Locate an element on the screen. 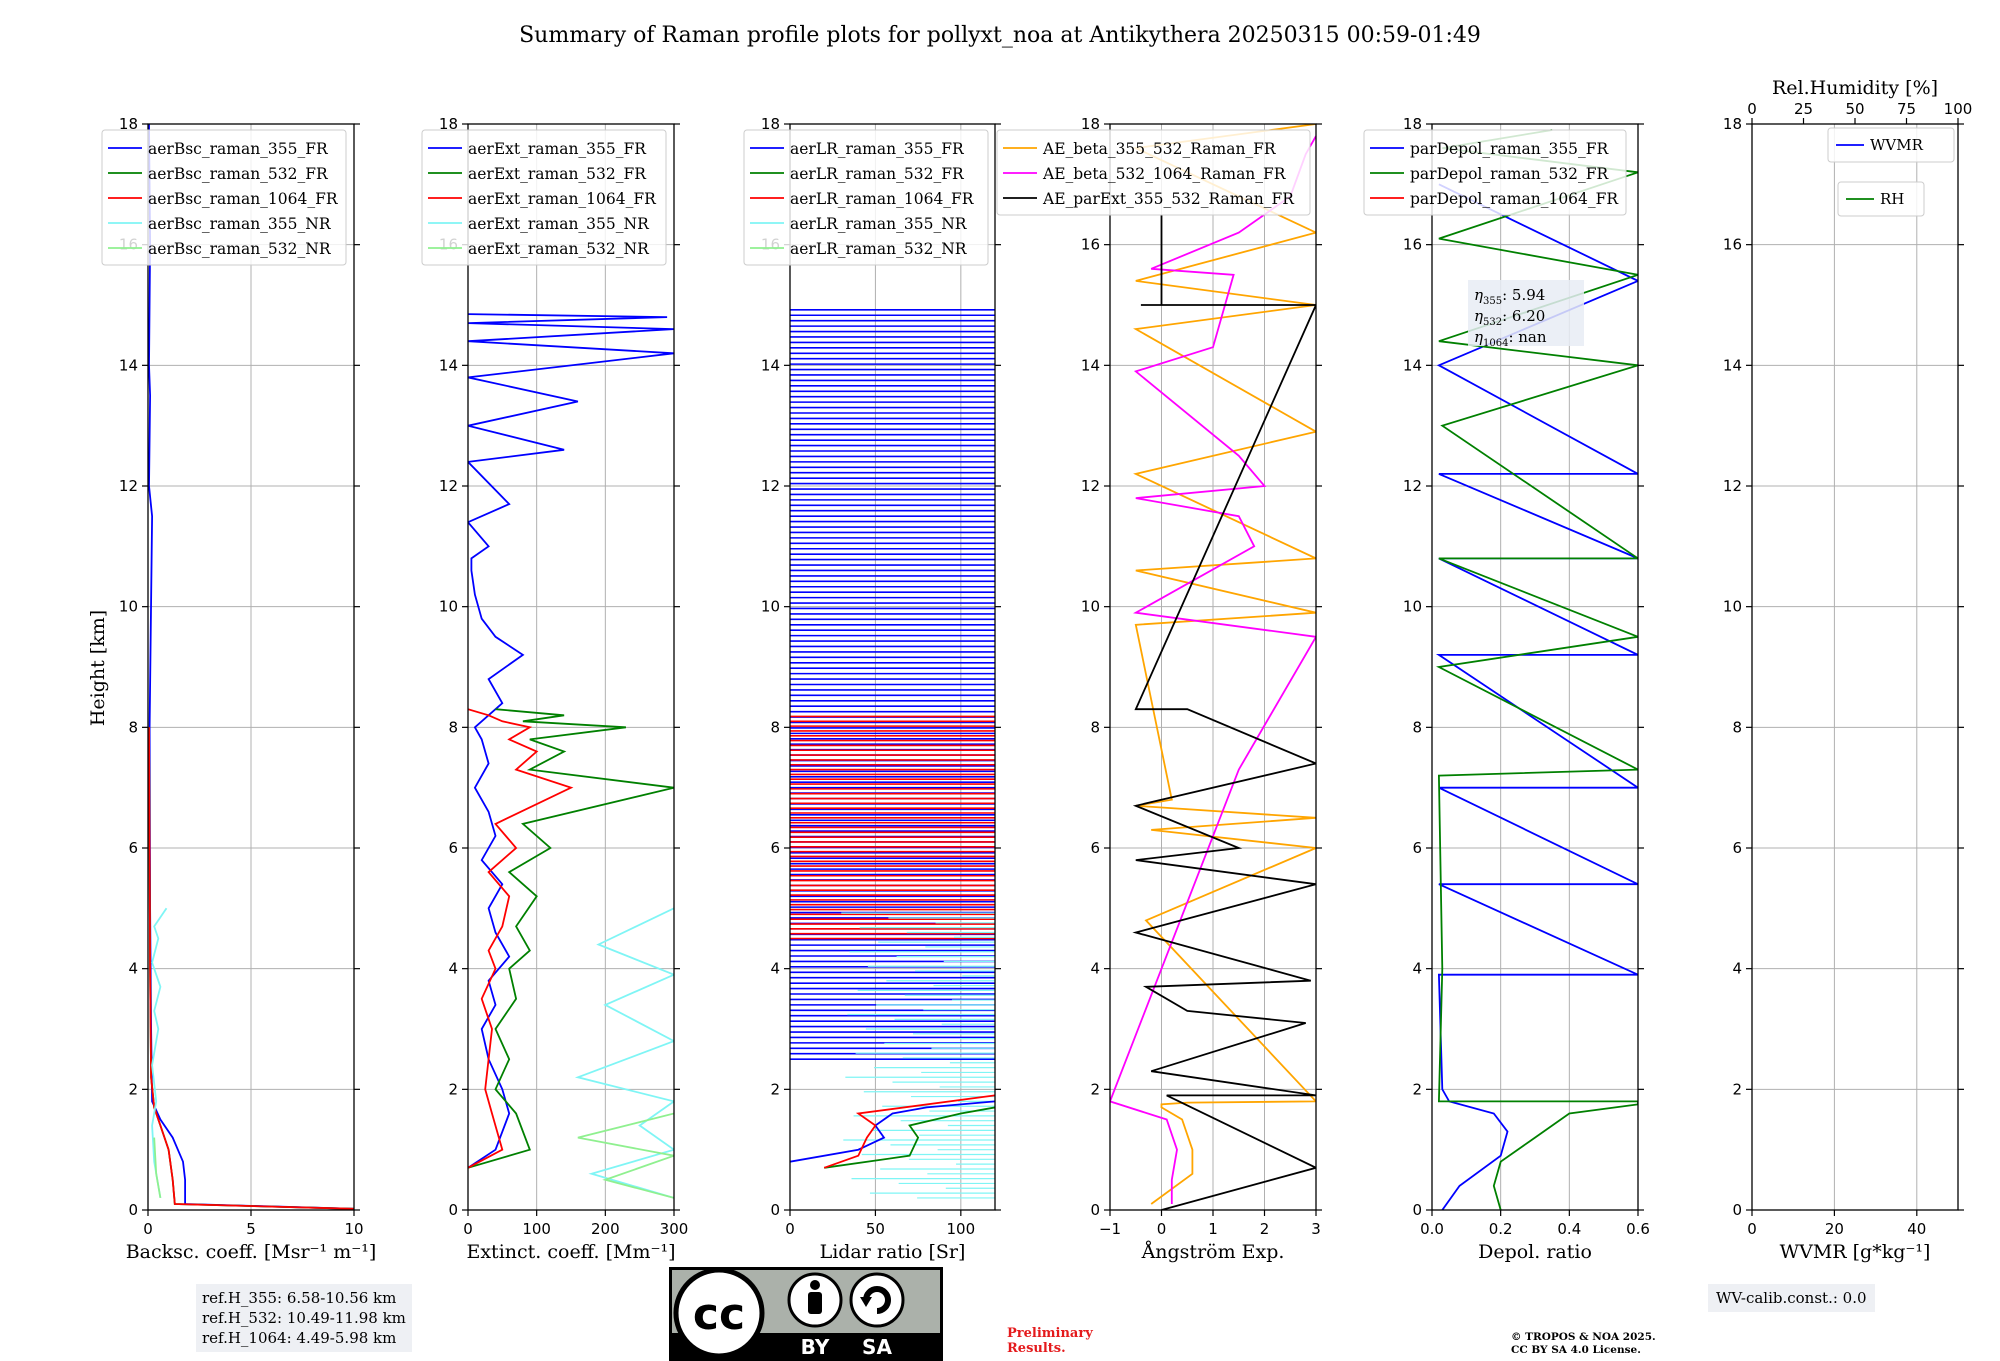 This screenshot has width=2000, height=1361. x-axis-label: Backsc. coeff. [Msr⁻¹ m⁻¹] is located at coordinates (251, 1252).